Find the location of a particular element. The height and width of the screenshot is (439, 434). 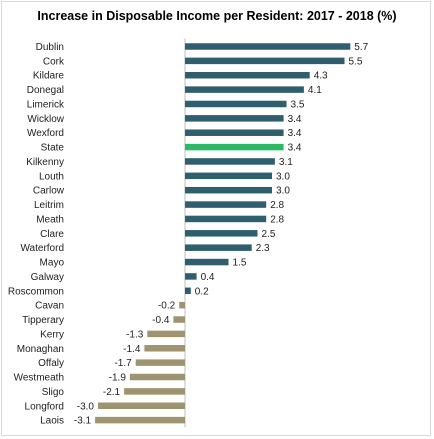

bar-galway is located at coordinates (191, 276).